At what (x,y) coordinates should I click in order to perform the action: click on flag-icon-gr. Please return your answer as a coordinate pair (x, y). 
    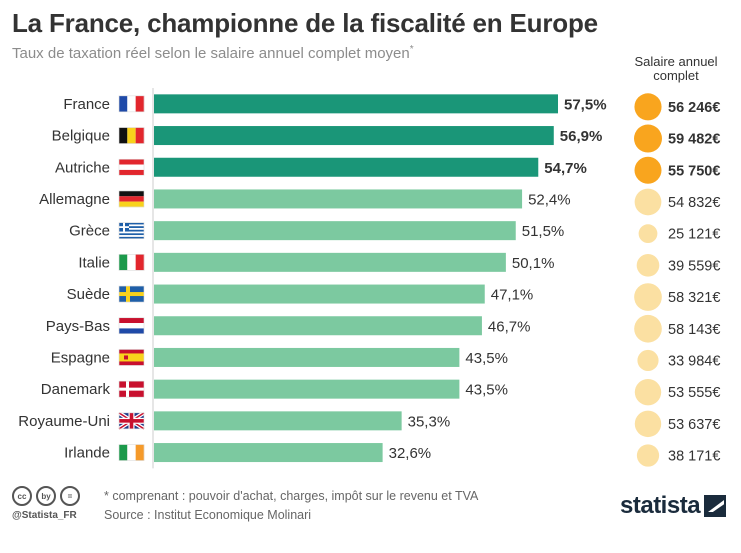
    Looking at the image, I should click on (131, 230).